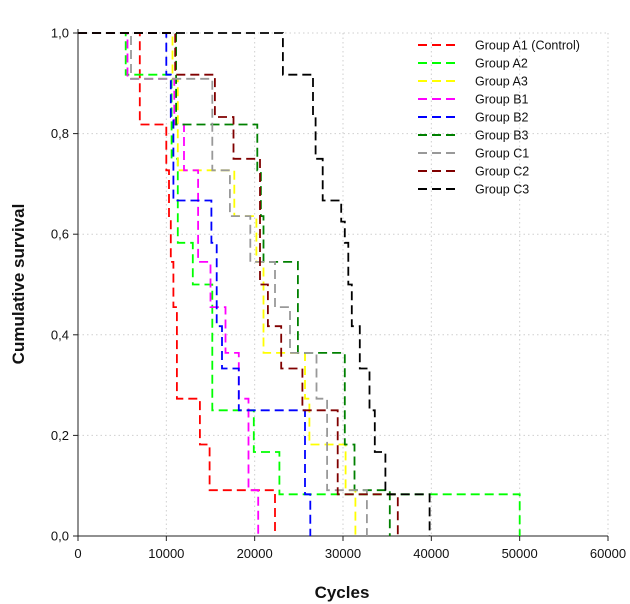 This screenshot has width=630, height=604. What do you see at coordinates (60, 435) in the screenshot?
I see `y-tick-label: 0,2` at bounding box center [60, 435].